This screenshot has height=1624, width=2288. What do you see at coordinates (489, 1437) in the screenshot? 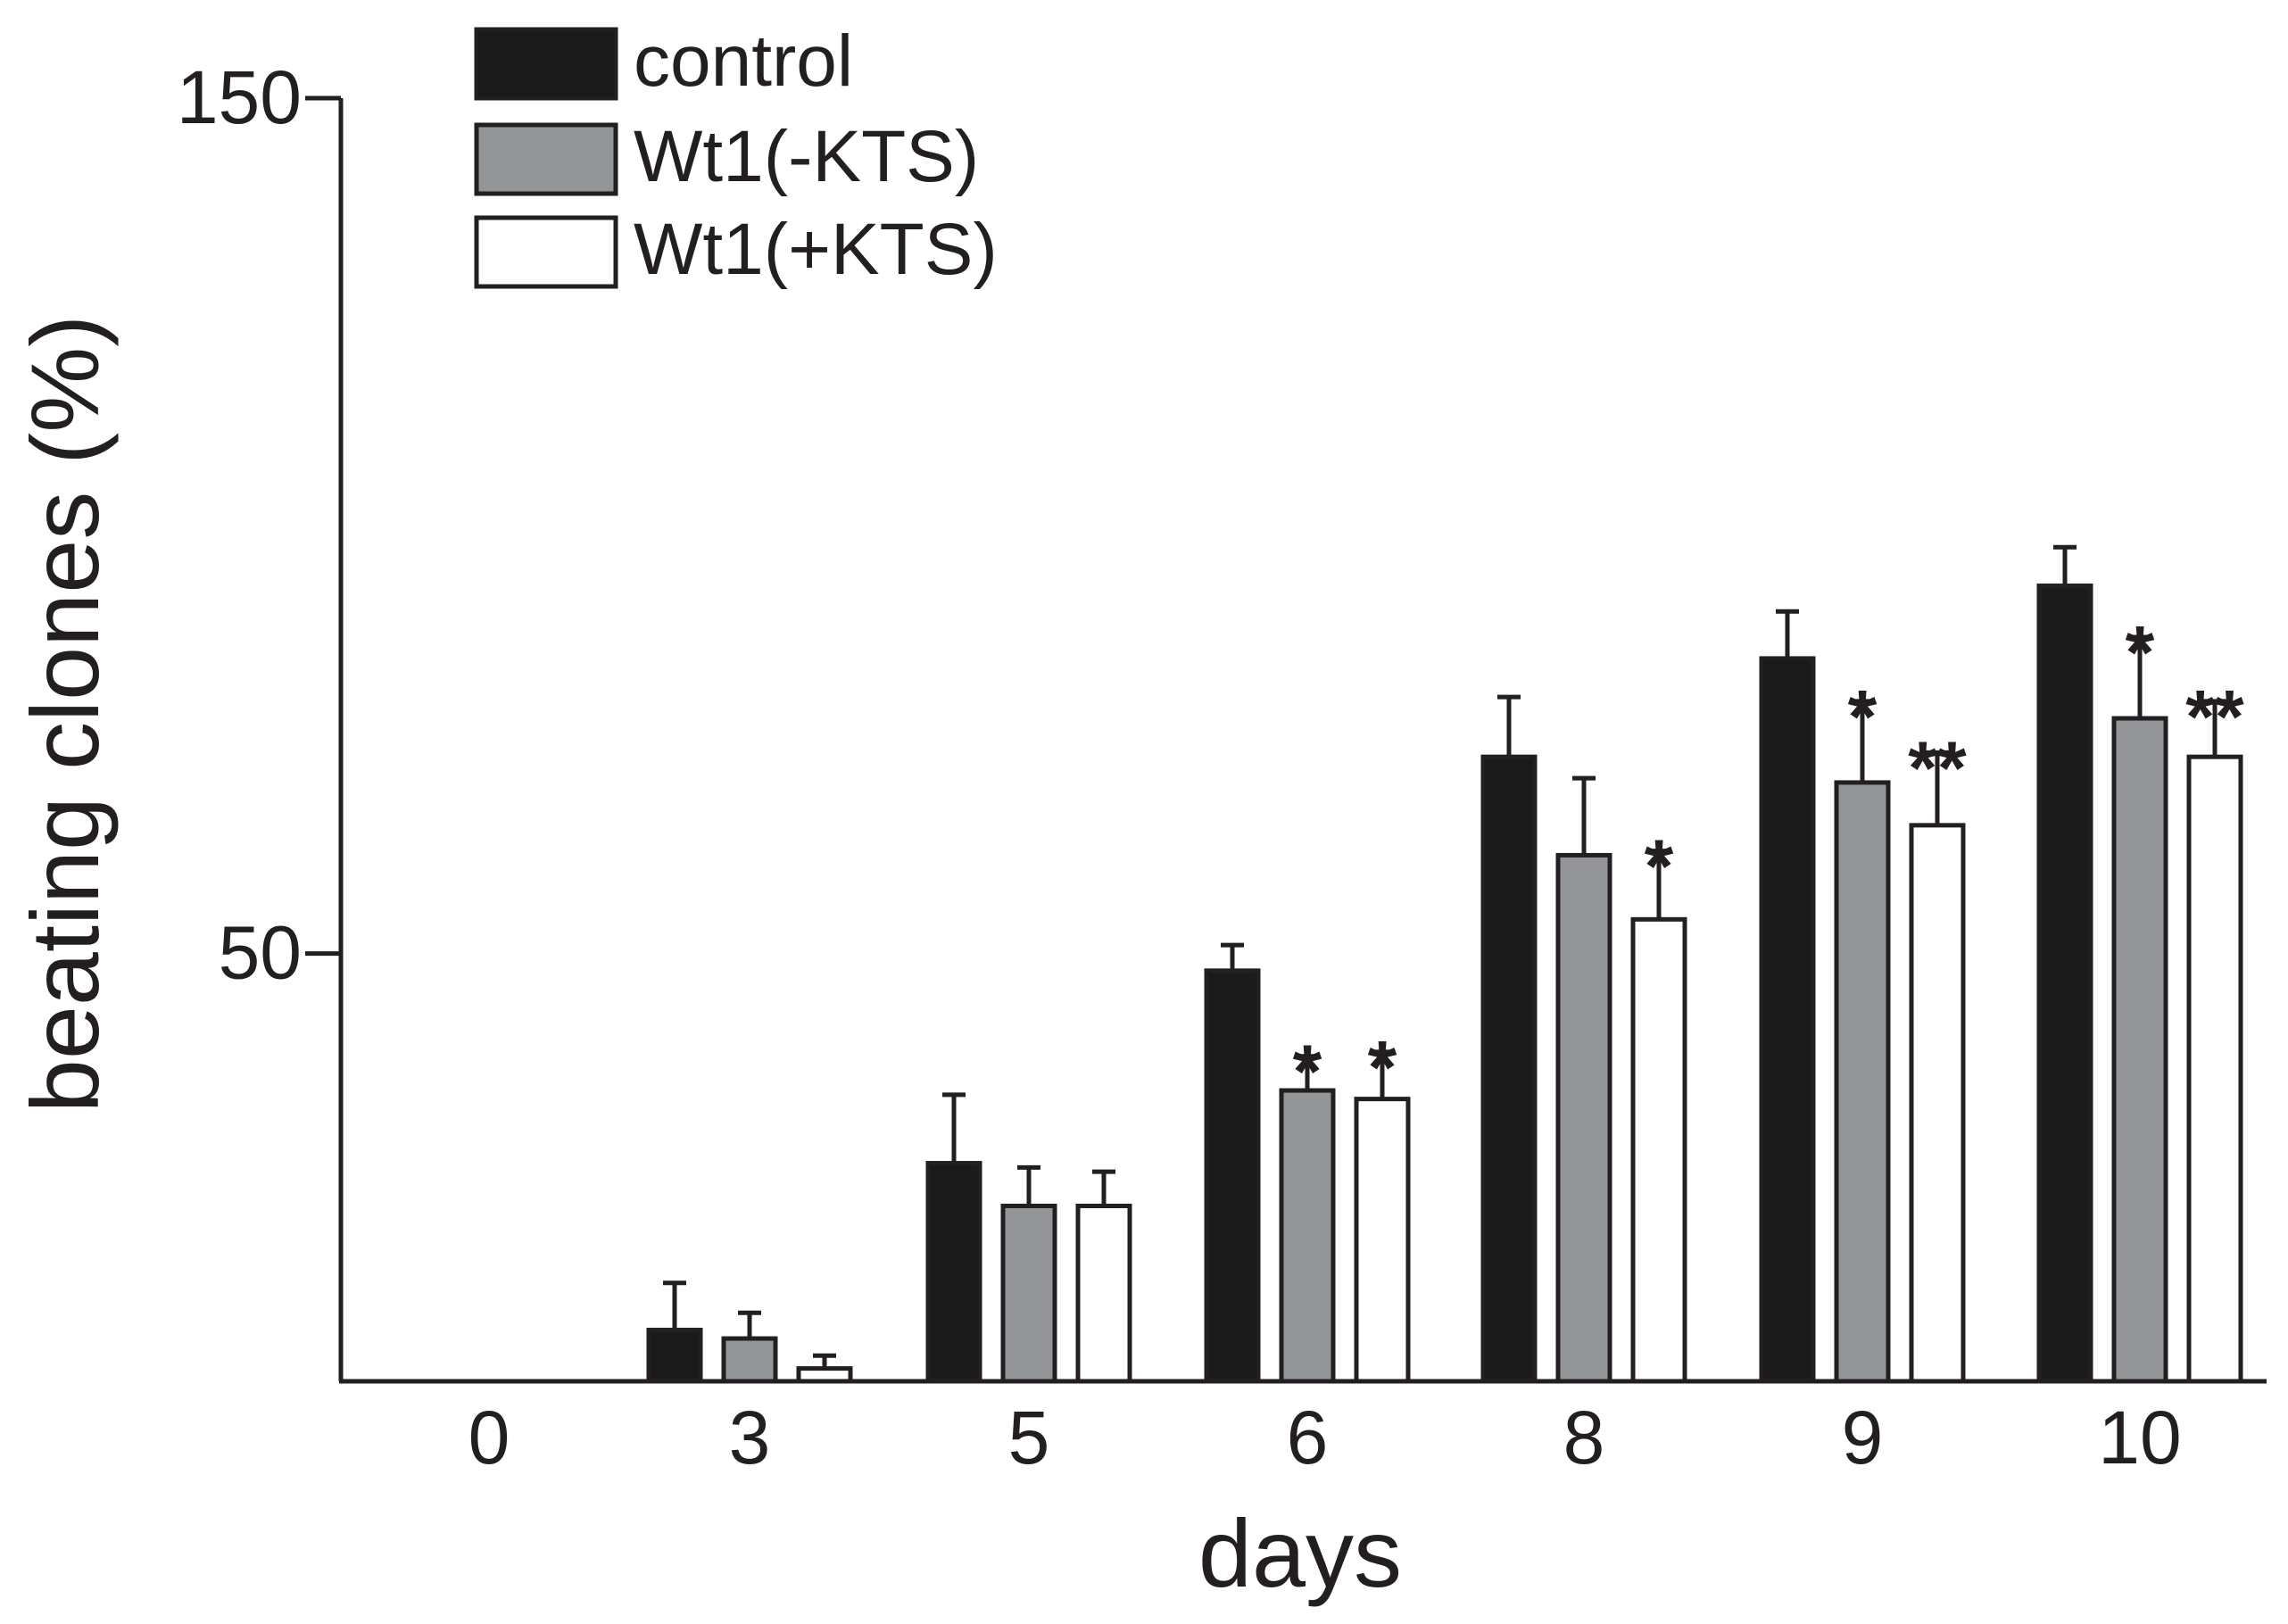
I see `x-tick-label: 0` at bounding box center [489, 1437].